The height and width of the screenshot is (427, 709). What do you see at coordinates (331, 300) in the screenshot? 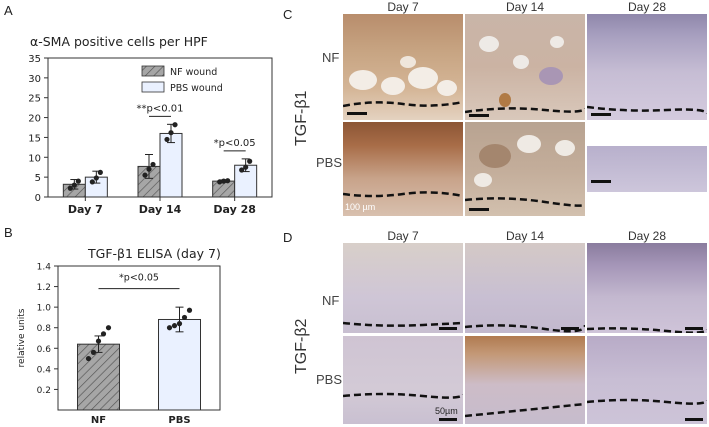
I see `d-row-label-nf: NF` at bounding box center [331, 300].